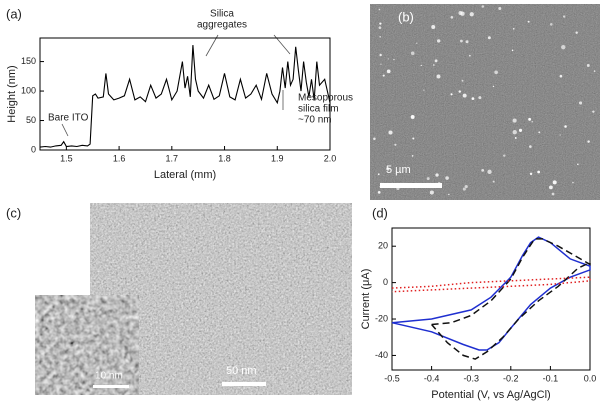  Describe the element at coordinates (511, 378) in the screenshot. I see `x-tick-label: -0.2` at that location.